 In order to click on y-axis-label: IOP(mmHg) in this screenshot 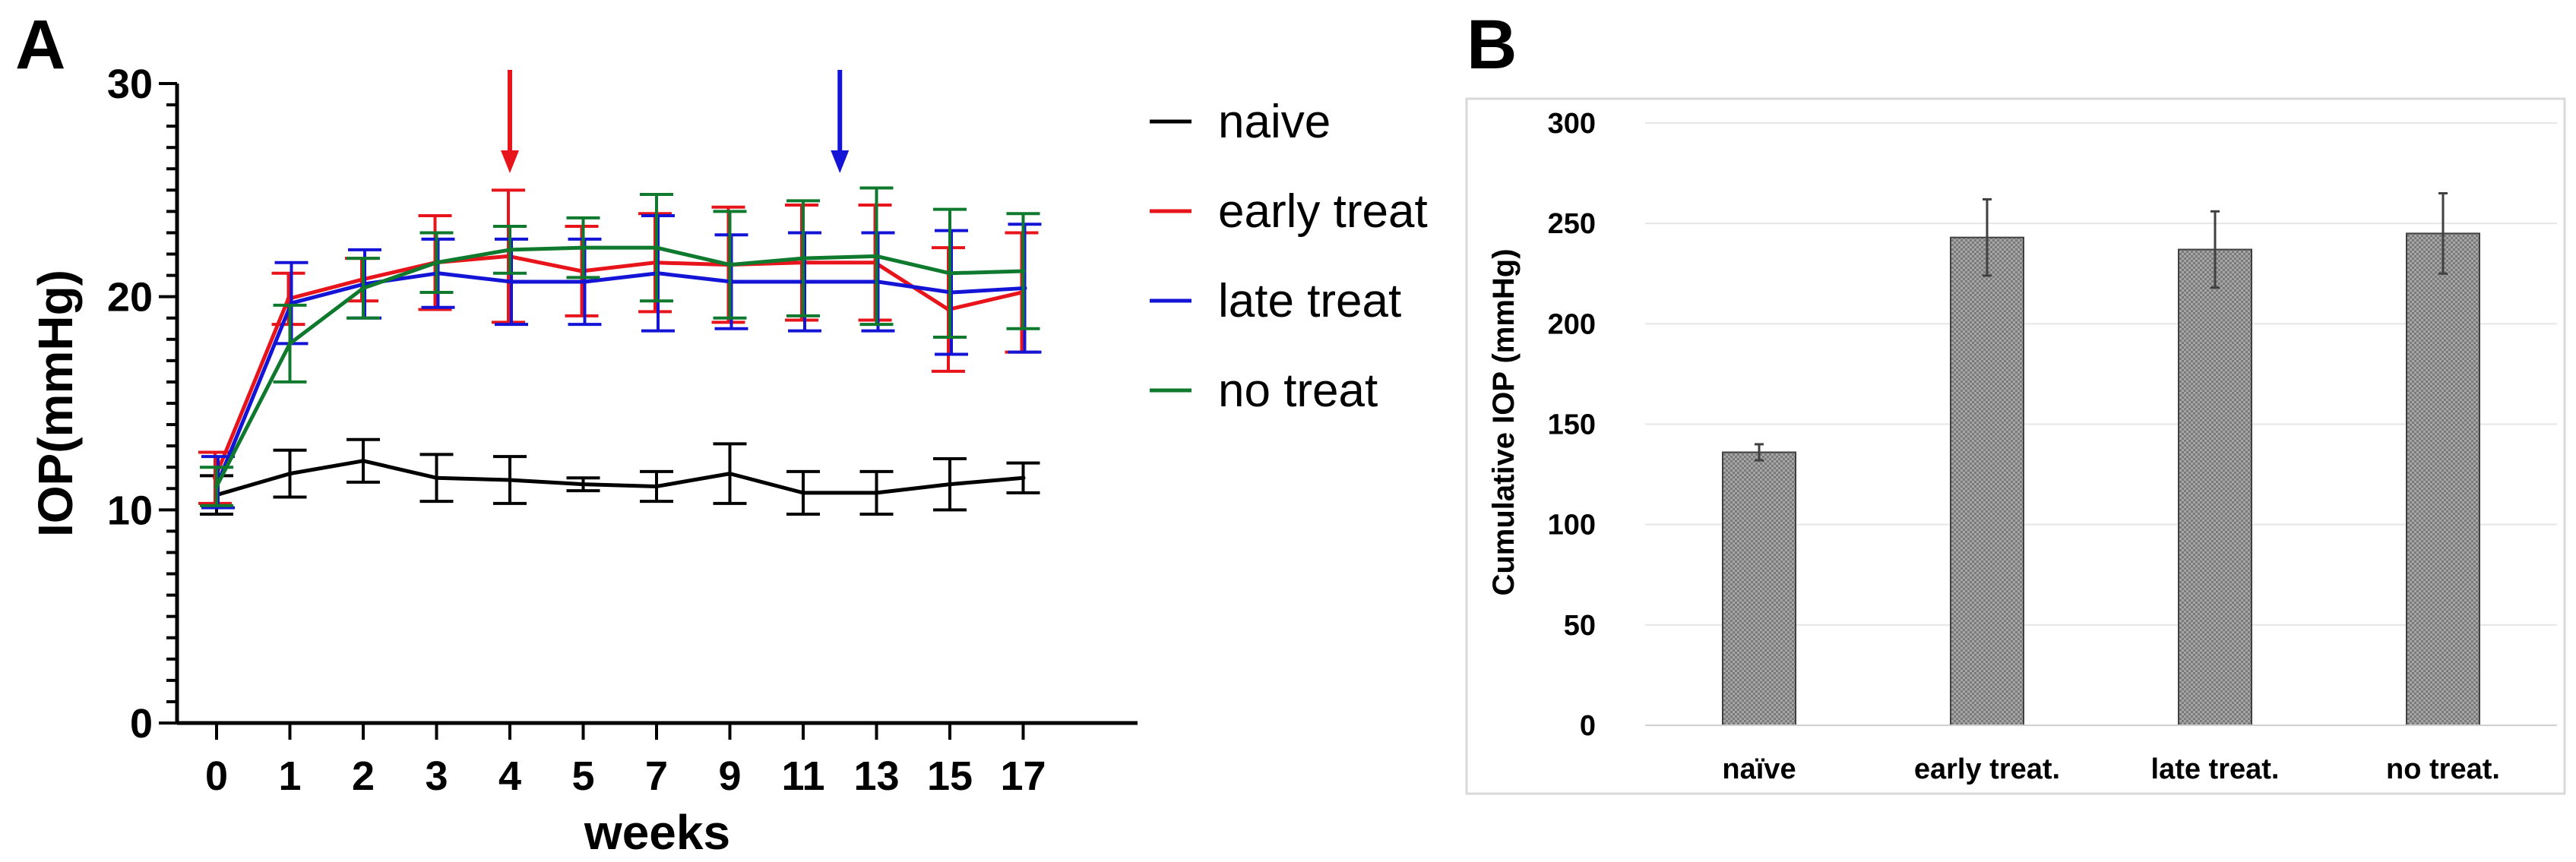, I will do `click(56, 403)`.